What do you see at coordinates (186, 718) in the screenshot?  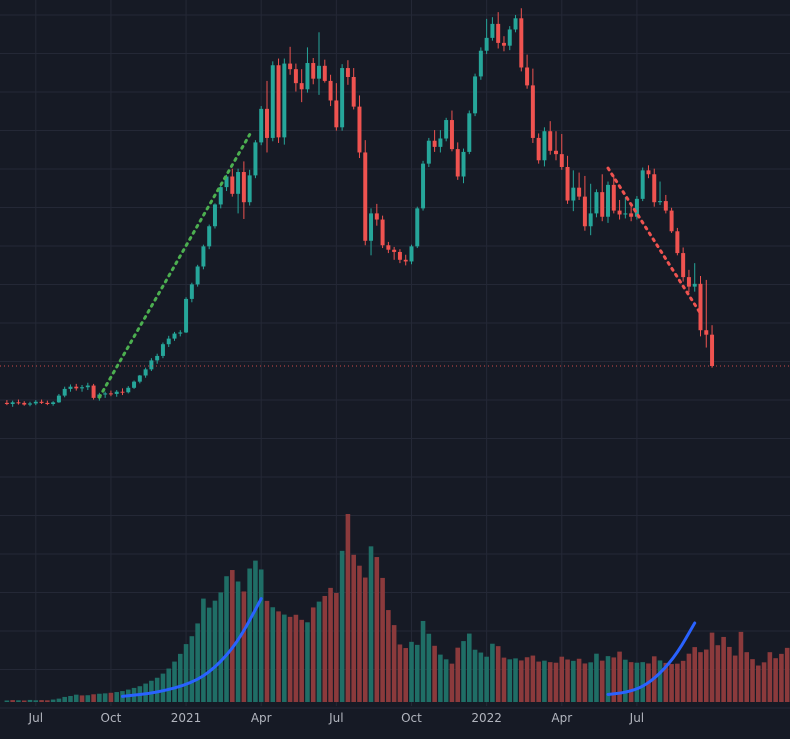 I see `x-tick-label: 2021` at bounding box center [186, 718].